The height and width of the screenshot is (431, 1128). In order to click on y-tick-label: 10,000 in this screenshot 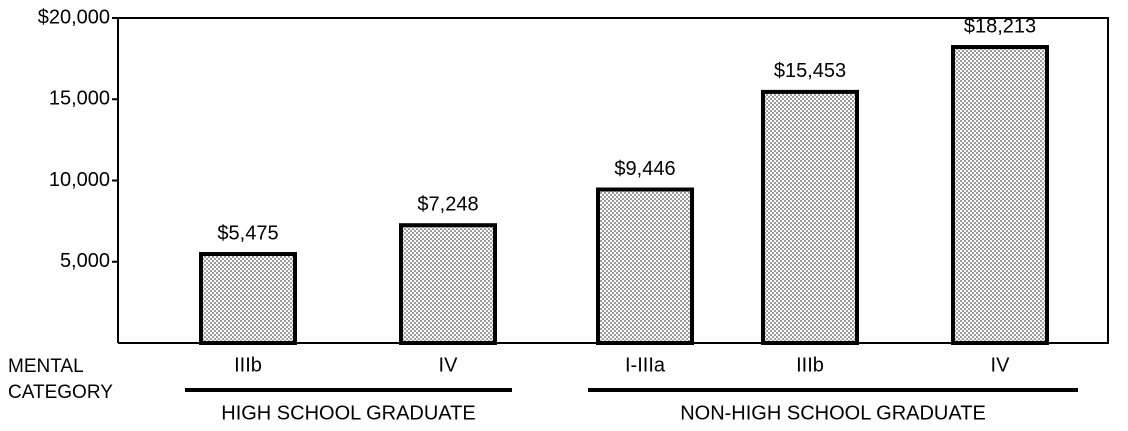, I will do `click(79, 180)`.